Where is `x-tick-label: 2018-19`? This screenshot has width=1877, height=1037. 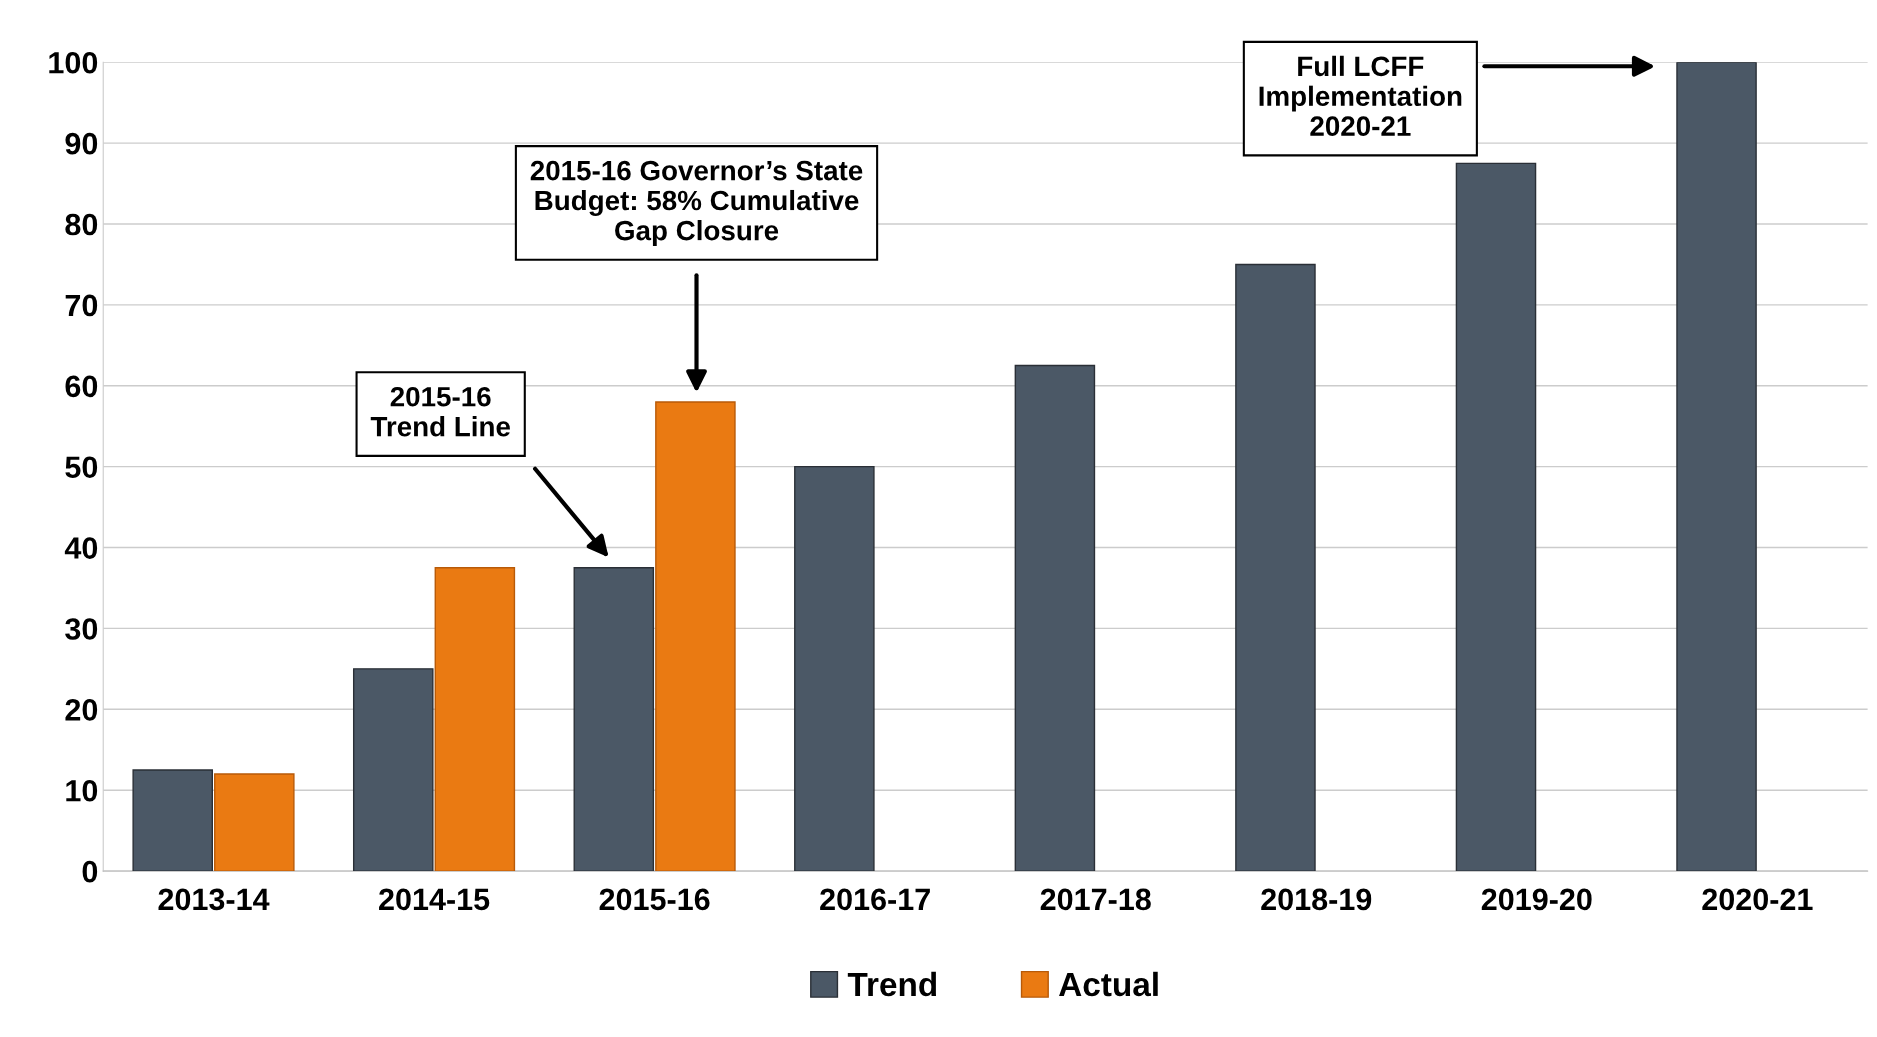
x-tick-label: 2018-19 is located at coordinates (1316, 899).